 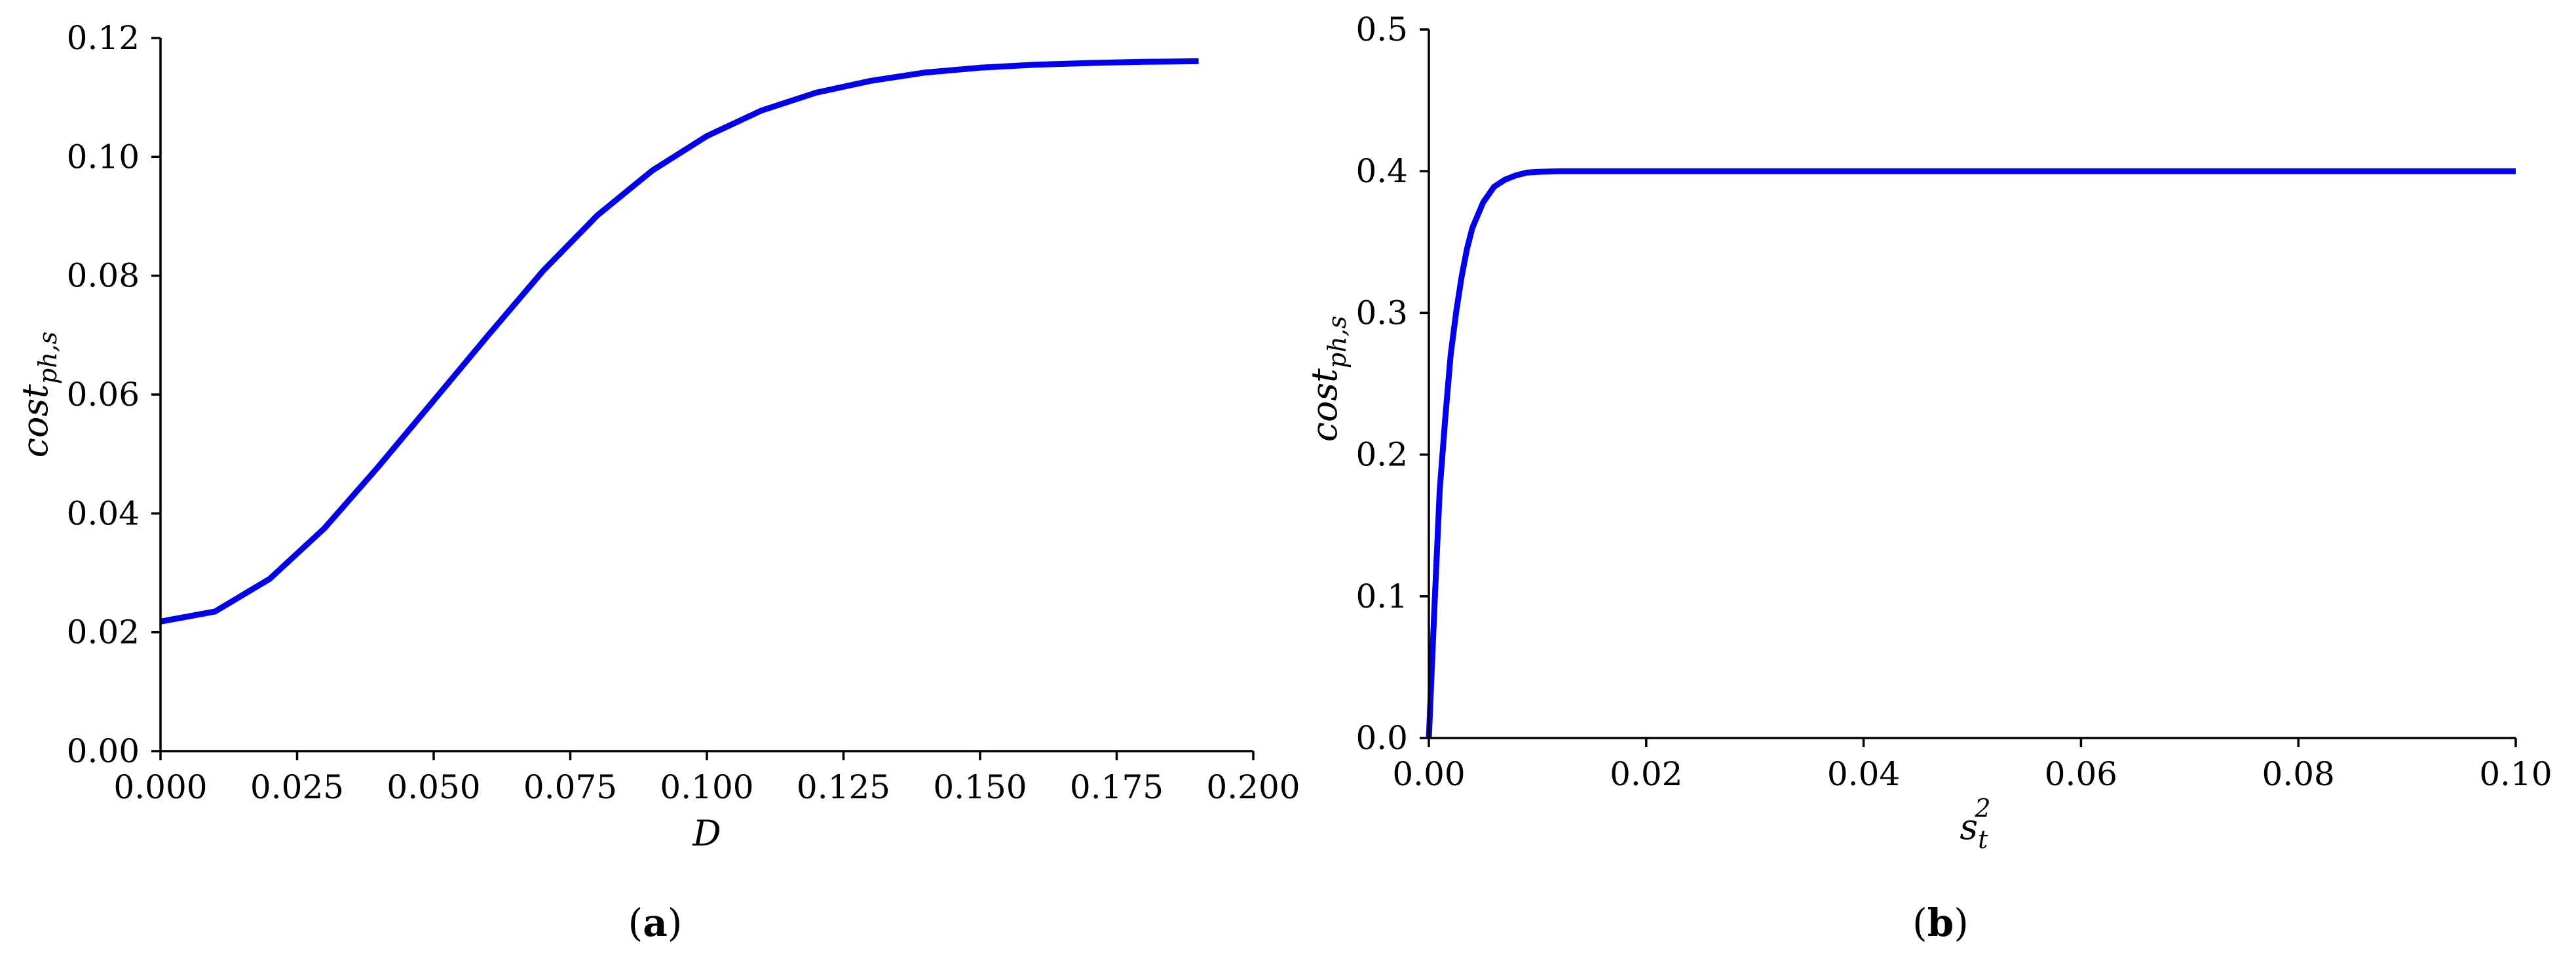 I want to click on x-tick-label-b: 0.02, so click(x=1646, y=774).